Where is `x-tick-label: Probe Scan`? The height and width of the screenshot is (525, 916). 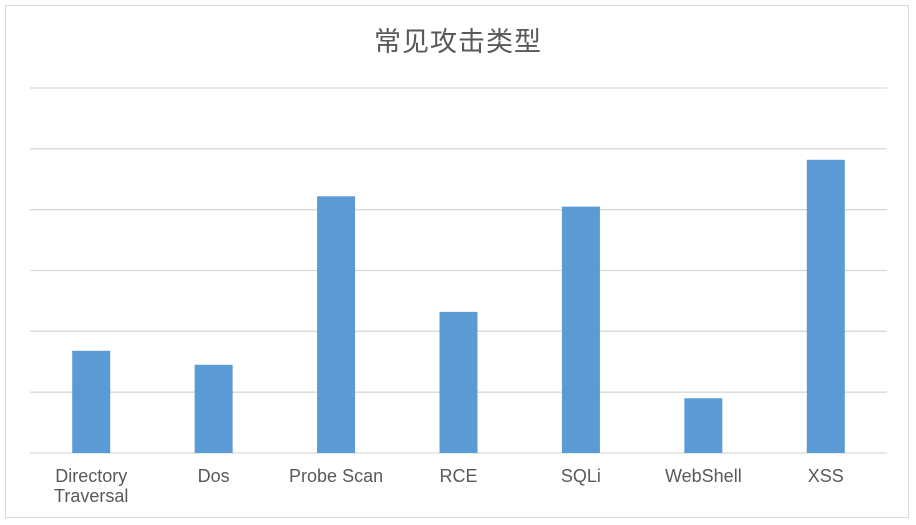 x-tick-label: Probe Scan is located at coordinates (336, 476).